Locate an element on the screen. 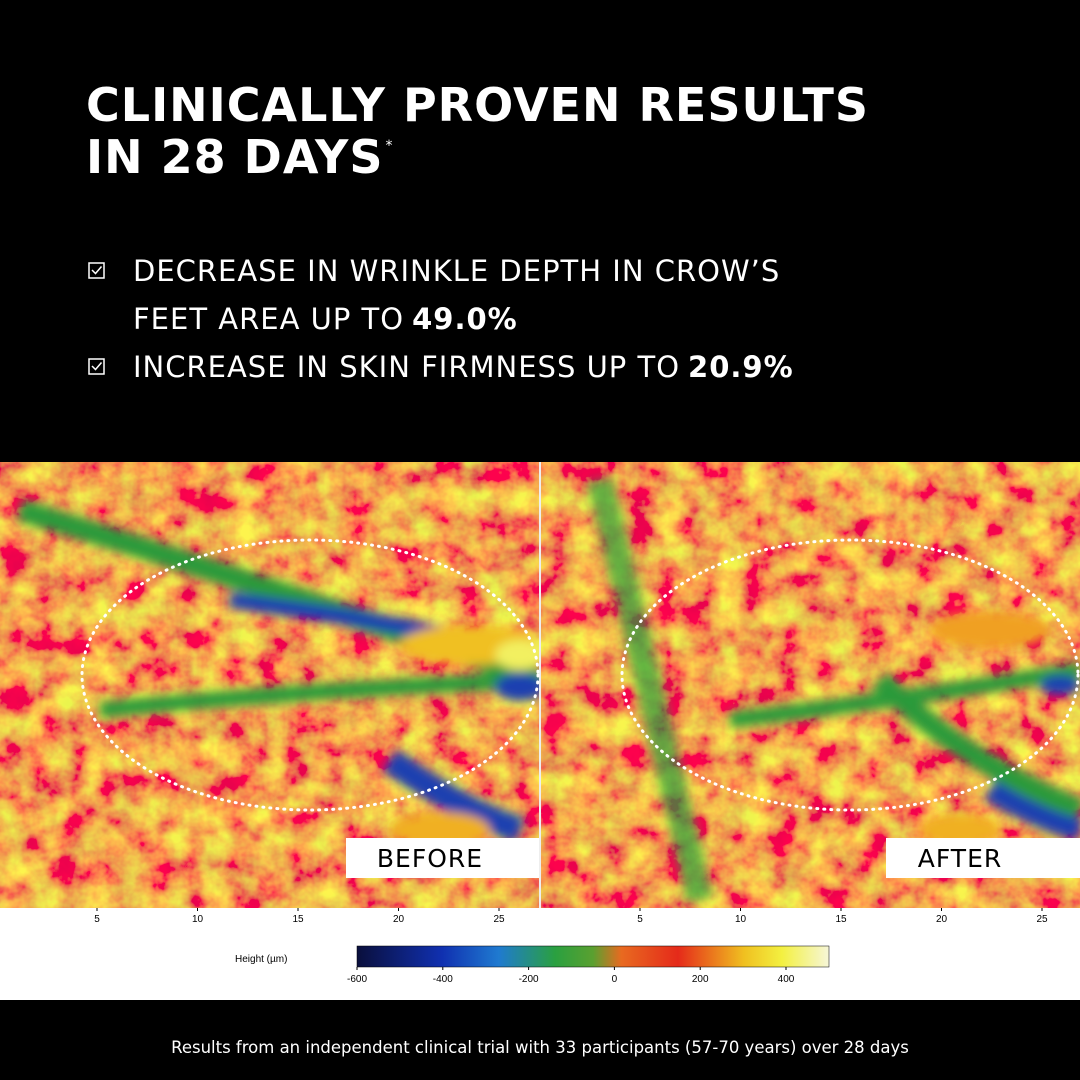  claim-value: 20.9% is located at coordinates (741, 367).